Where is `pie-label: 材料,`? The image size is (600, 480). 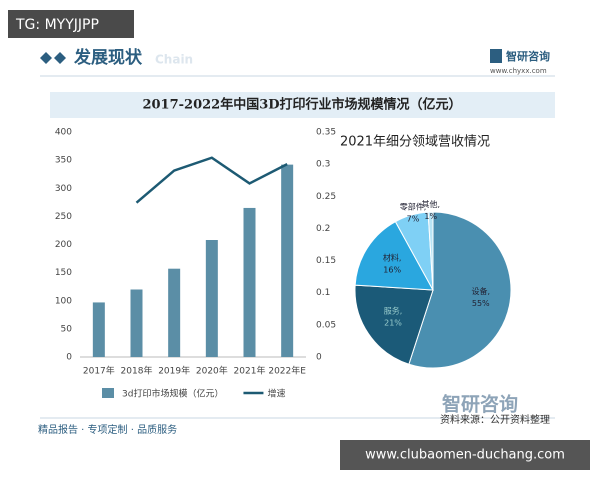
pie-label: 材料, is located at coordinates (392, 258).